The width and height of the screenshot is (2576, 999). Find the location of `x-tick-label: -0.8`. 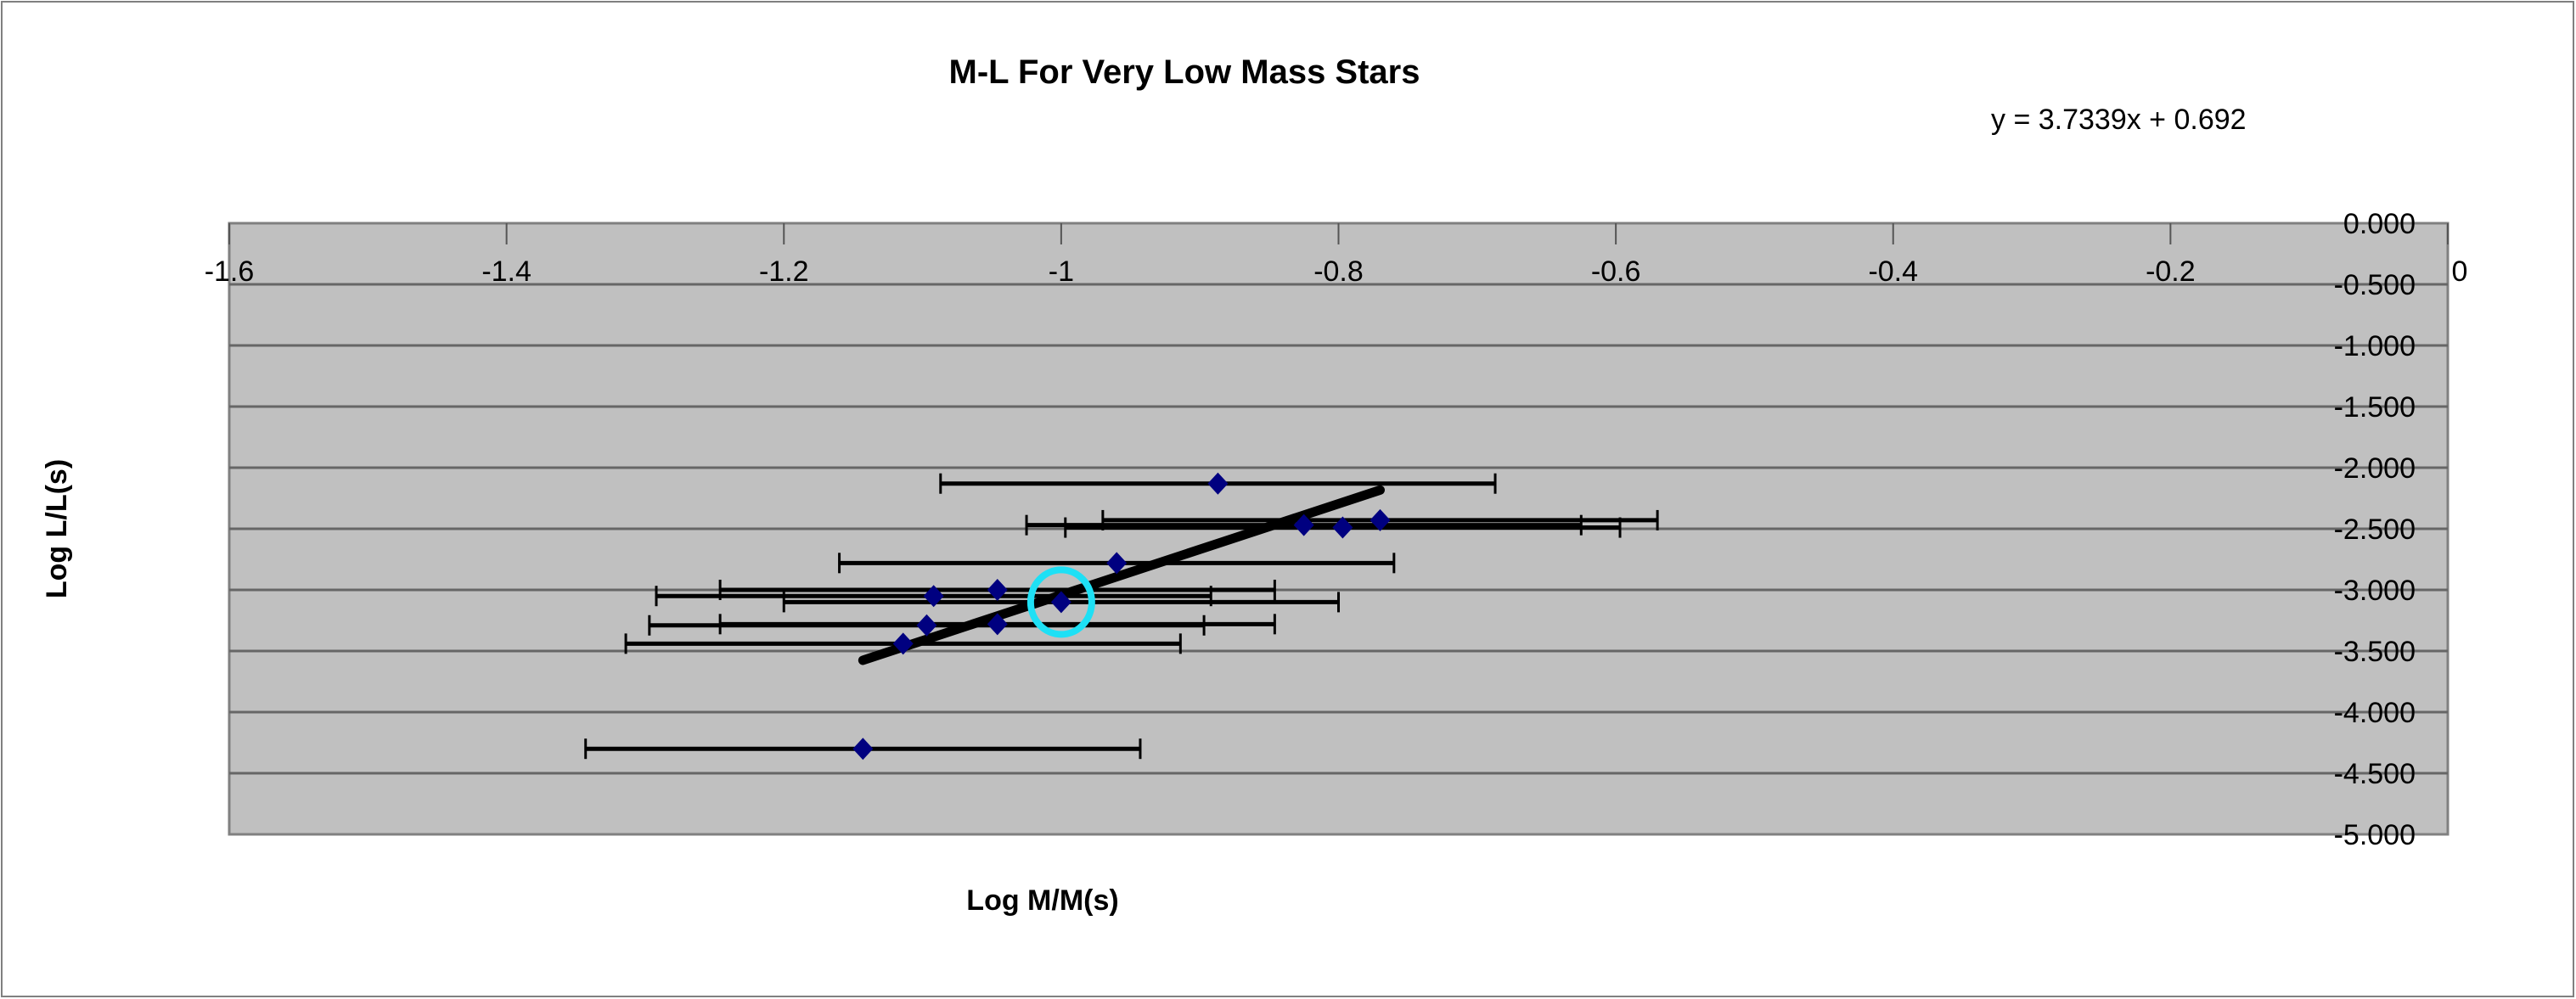

x-tick-label: -0.8 is located at coordinates (1338, 271).